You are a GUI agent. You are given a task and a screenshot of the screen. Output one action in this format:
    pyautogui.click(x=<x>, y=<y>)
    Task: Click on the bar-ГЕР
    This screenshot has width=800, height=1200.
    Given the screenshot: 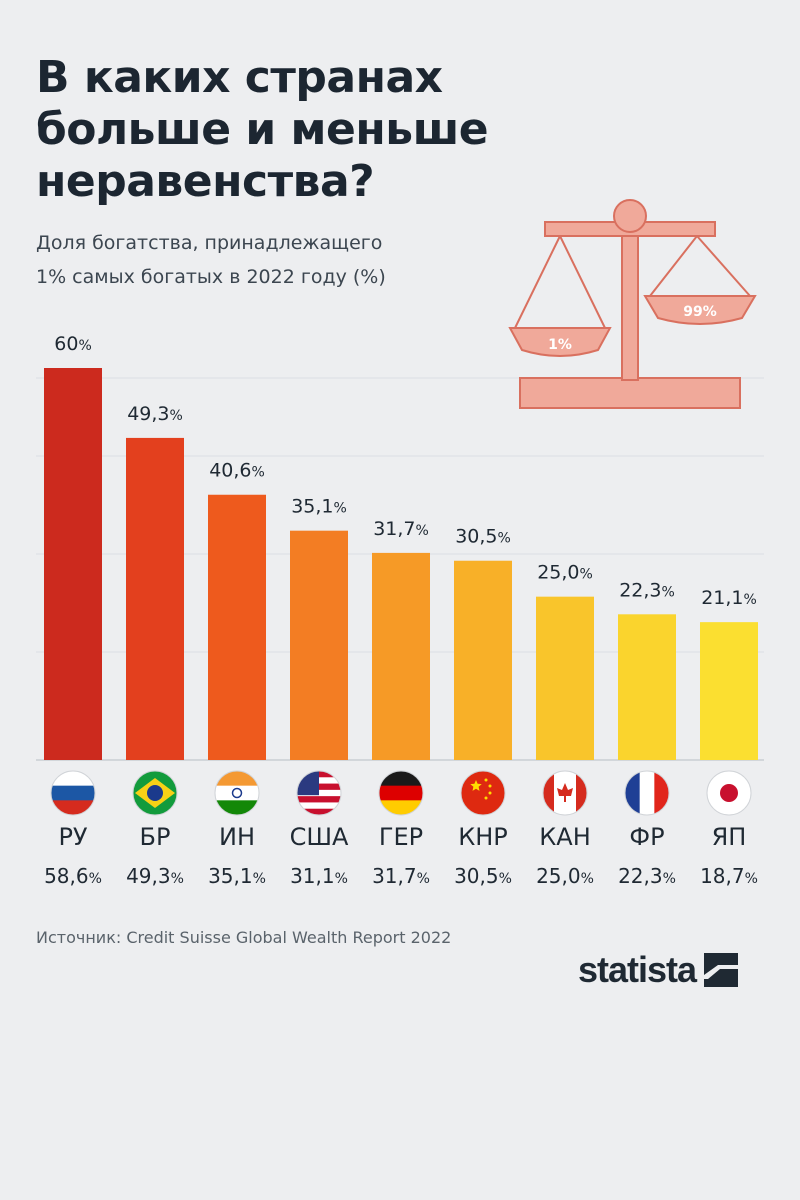 What is the action you would take?
    pyautogui.click(x=401, y=656)
    